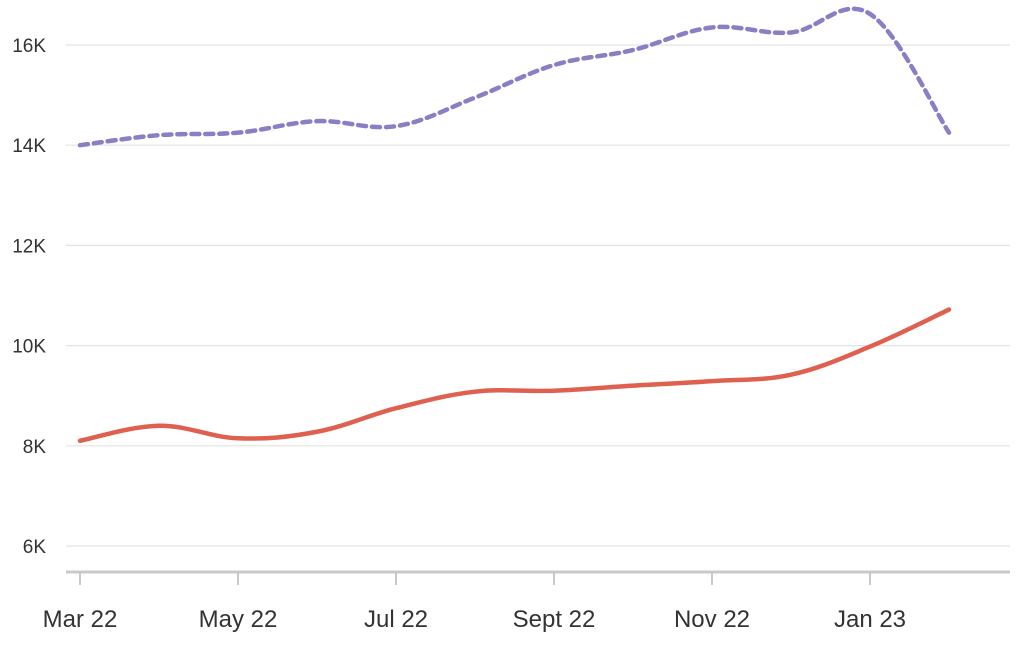 This screenshot has width=1024, height=647. I want to click on x-tick-label: Jan 23, so click(870, 619).